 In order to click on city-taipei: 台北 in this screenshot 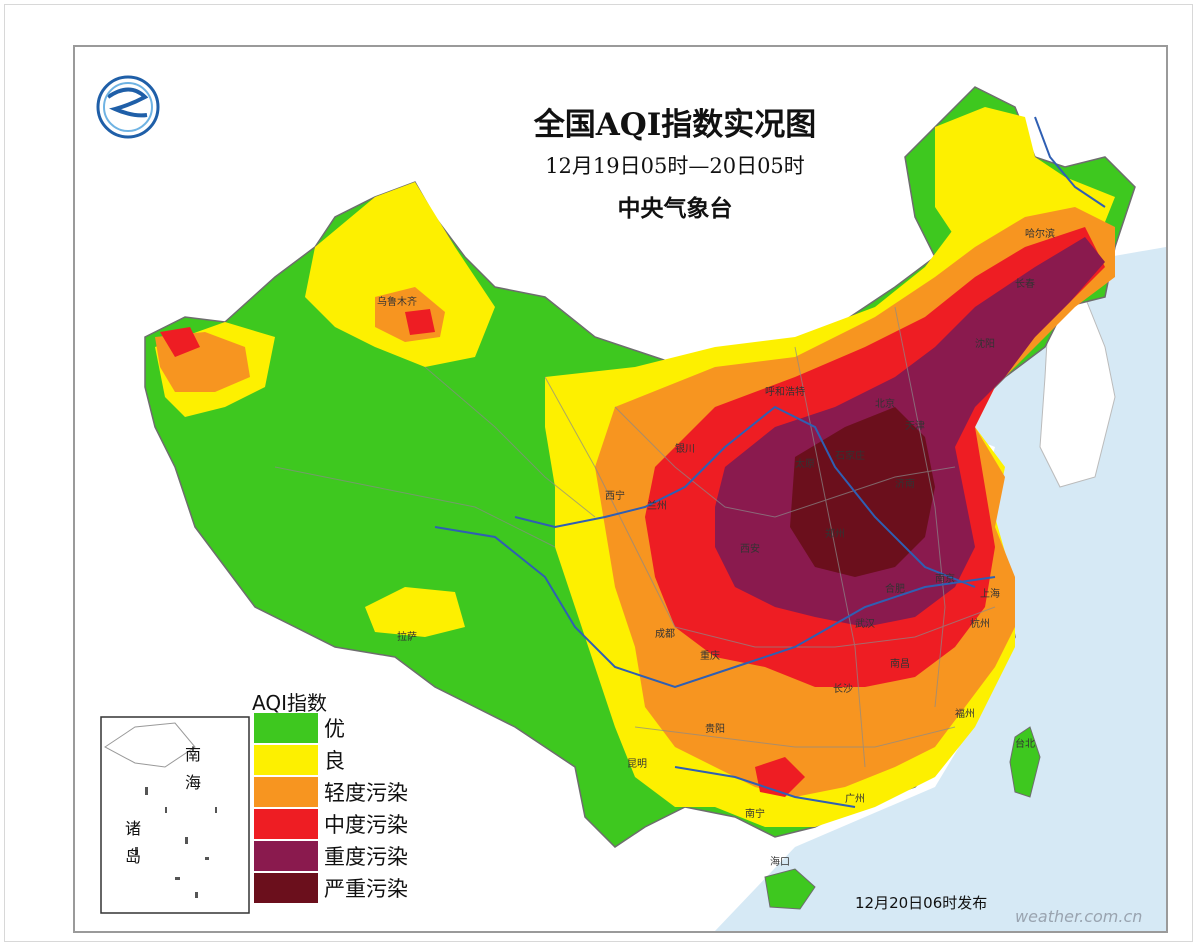, I will do `click(1025, 743)`.